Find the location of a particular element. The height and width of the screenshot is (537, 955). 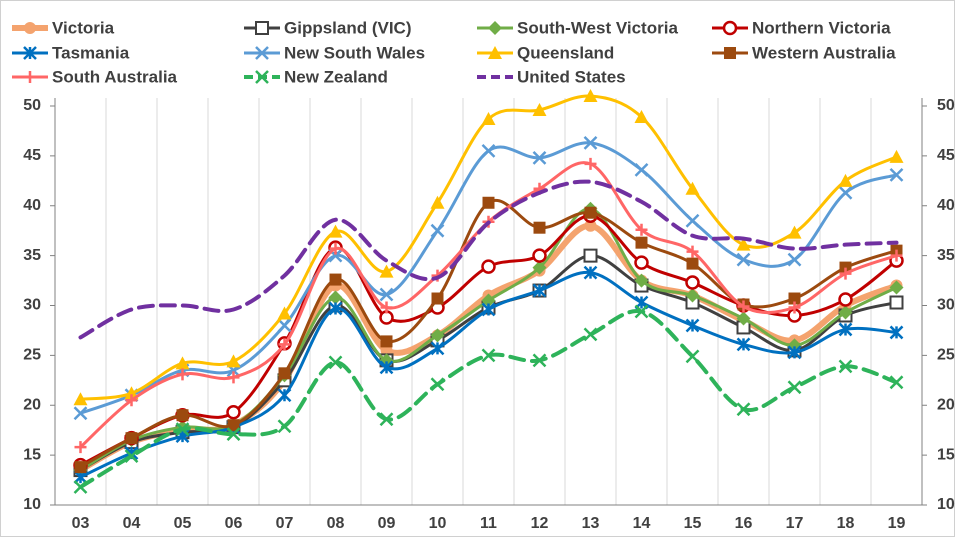

y-tick-label: 45 is located at coordinates (32, 155).